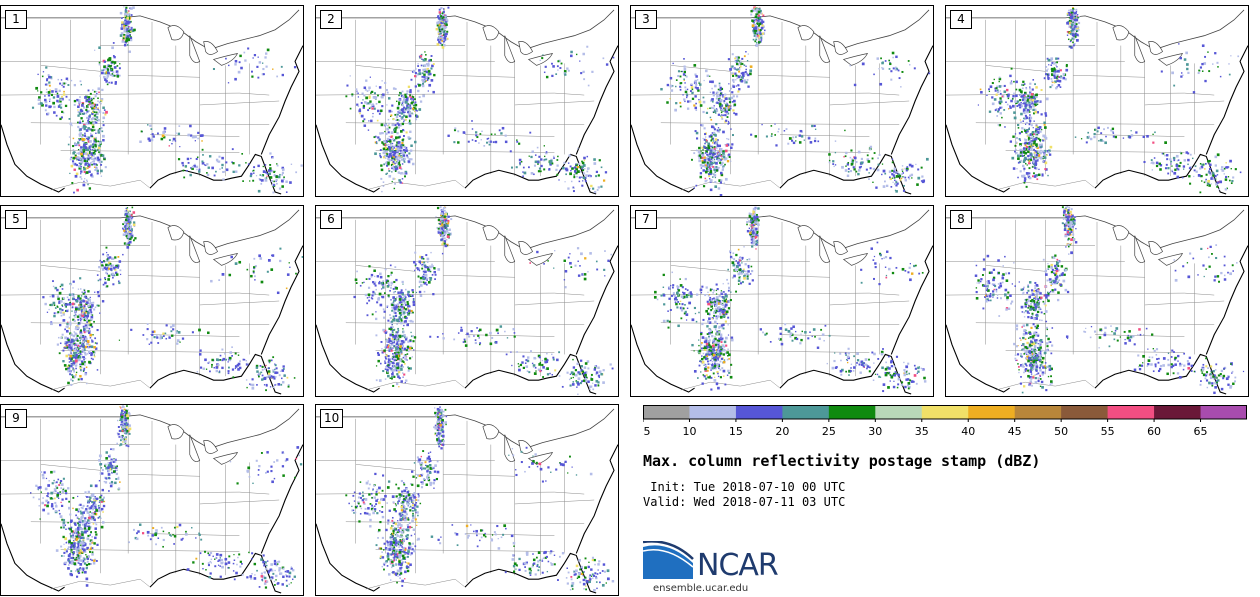  What do you see at coordinates (1015, 431) in the screenshot?
I see `colorbar-tick-label: 45` at bounding box center [1015, 431].